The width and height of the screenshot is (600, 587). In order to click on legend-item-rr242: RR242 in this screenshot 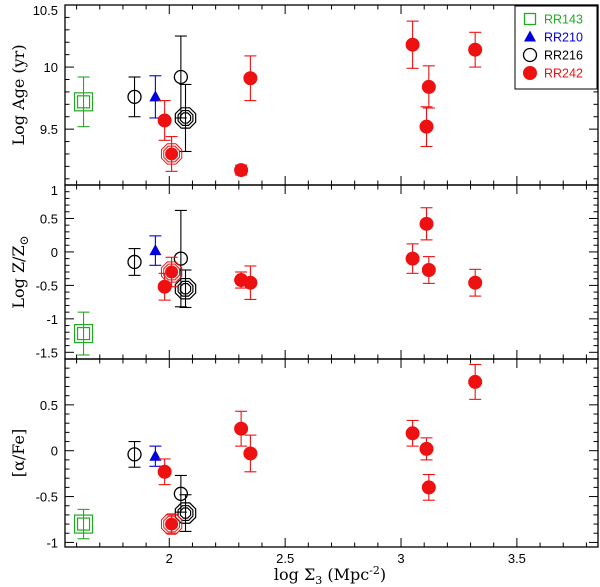, I will do `click(553, 73)`.